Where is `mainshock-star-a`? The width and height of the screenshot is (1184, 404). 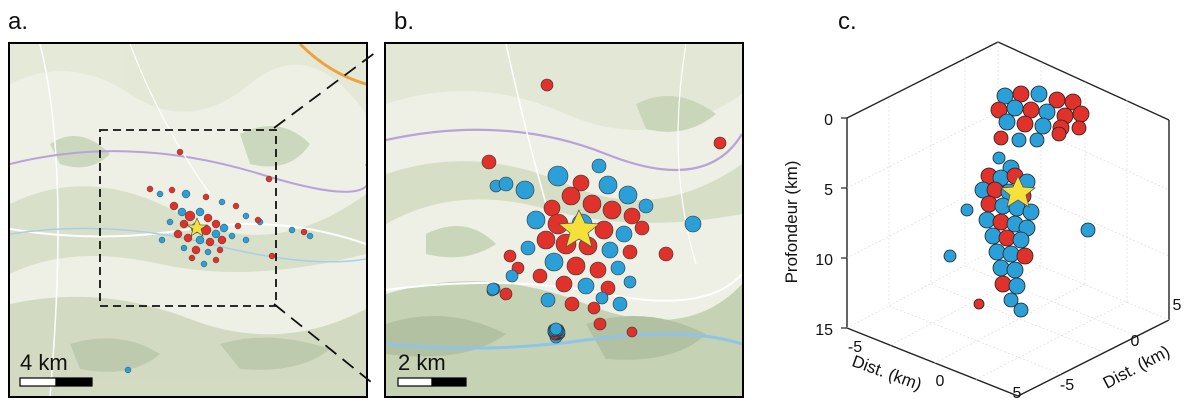 mainshock-star-a is located at coordinates (197, 227).